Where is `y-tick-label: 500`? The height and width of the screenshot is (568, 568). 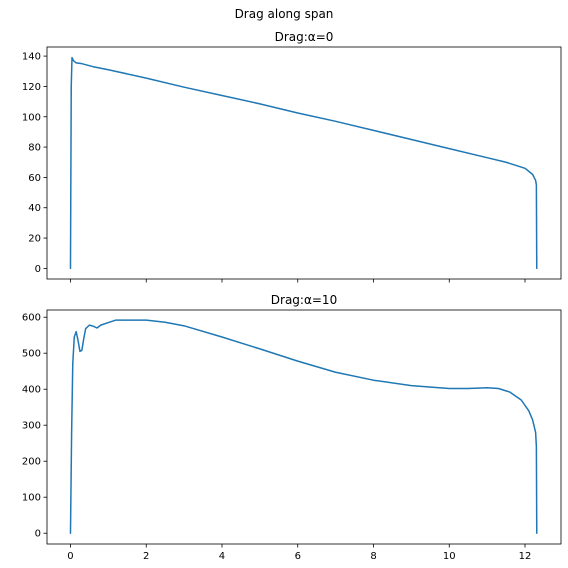
y-tick-label: 500 is located at coordinates (31, 354).